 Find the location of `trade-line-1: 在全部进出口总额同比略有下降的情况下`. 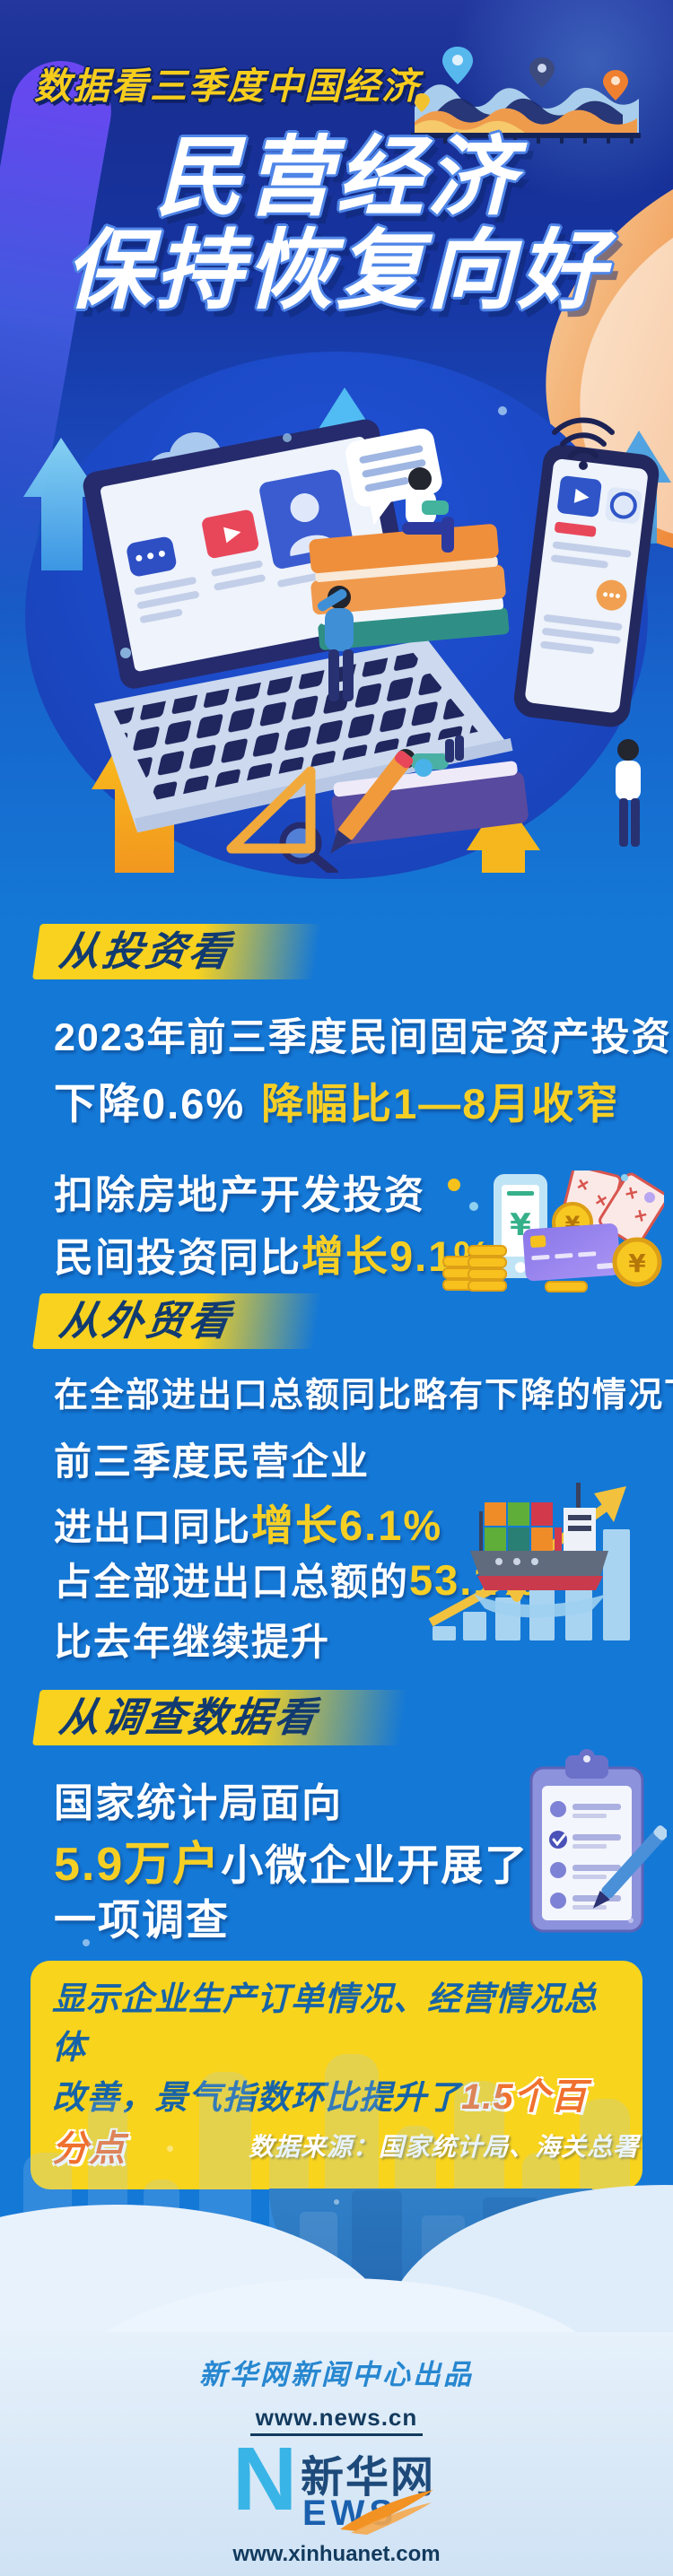

trade-line-1: 在全部进出口总额同比略有下降的情况下 is located at coordinates (363, 1395).